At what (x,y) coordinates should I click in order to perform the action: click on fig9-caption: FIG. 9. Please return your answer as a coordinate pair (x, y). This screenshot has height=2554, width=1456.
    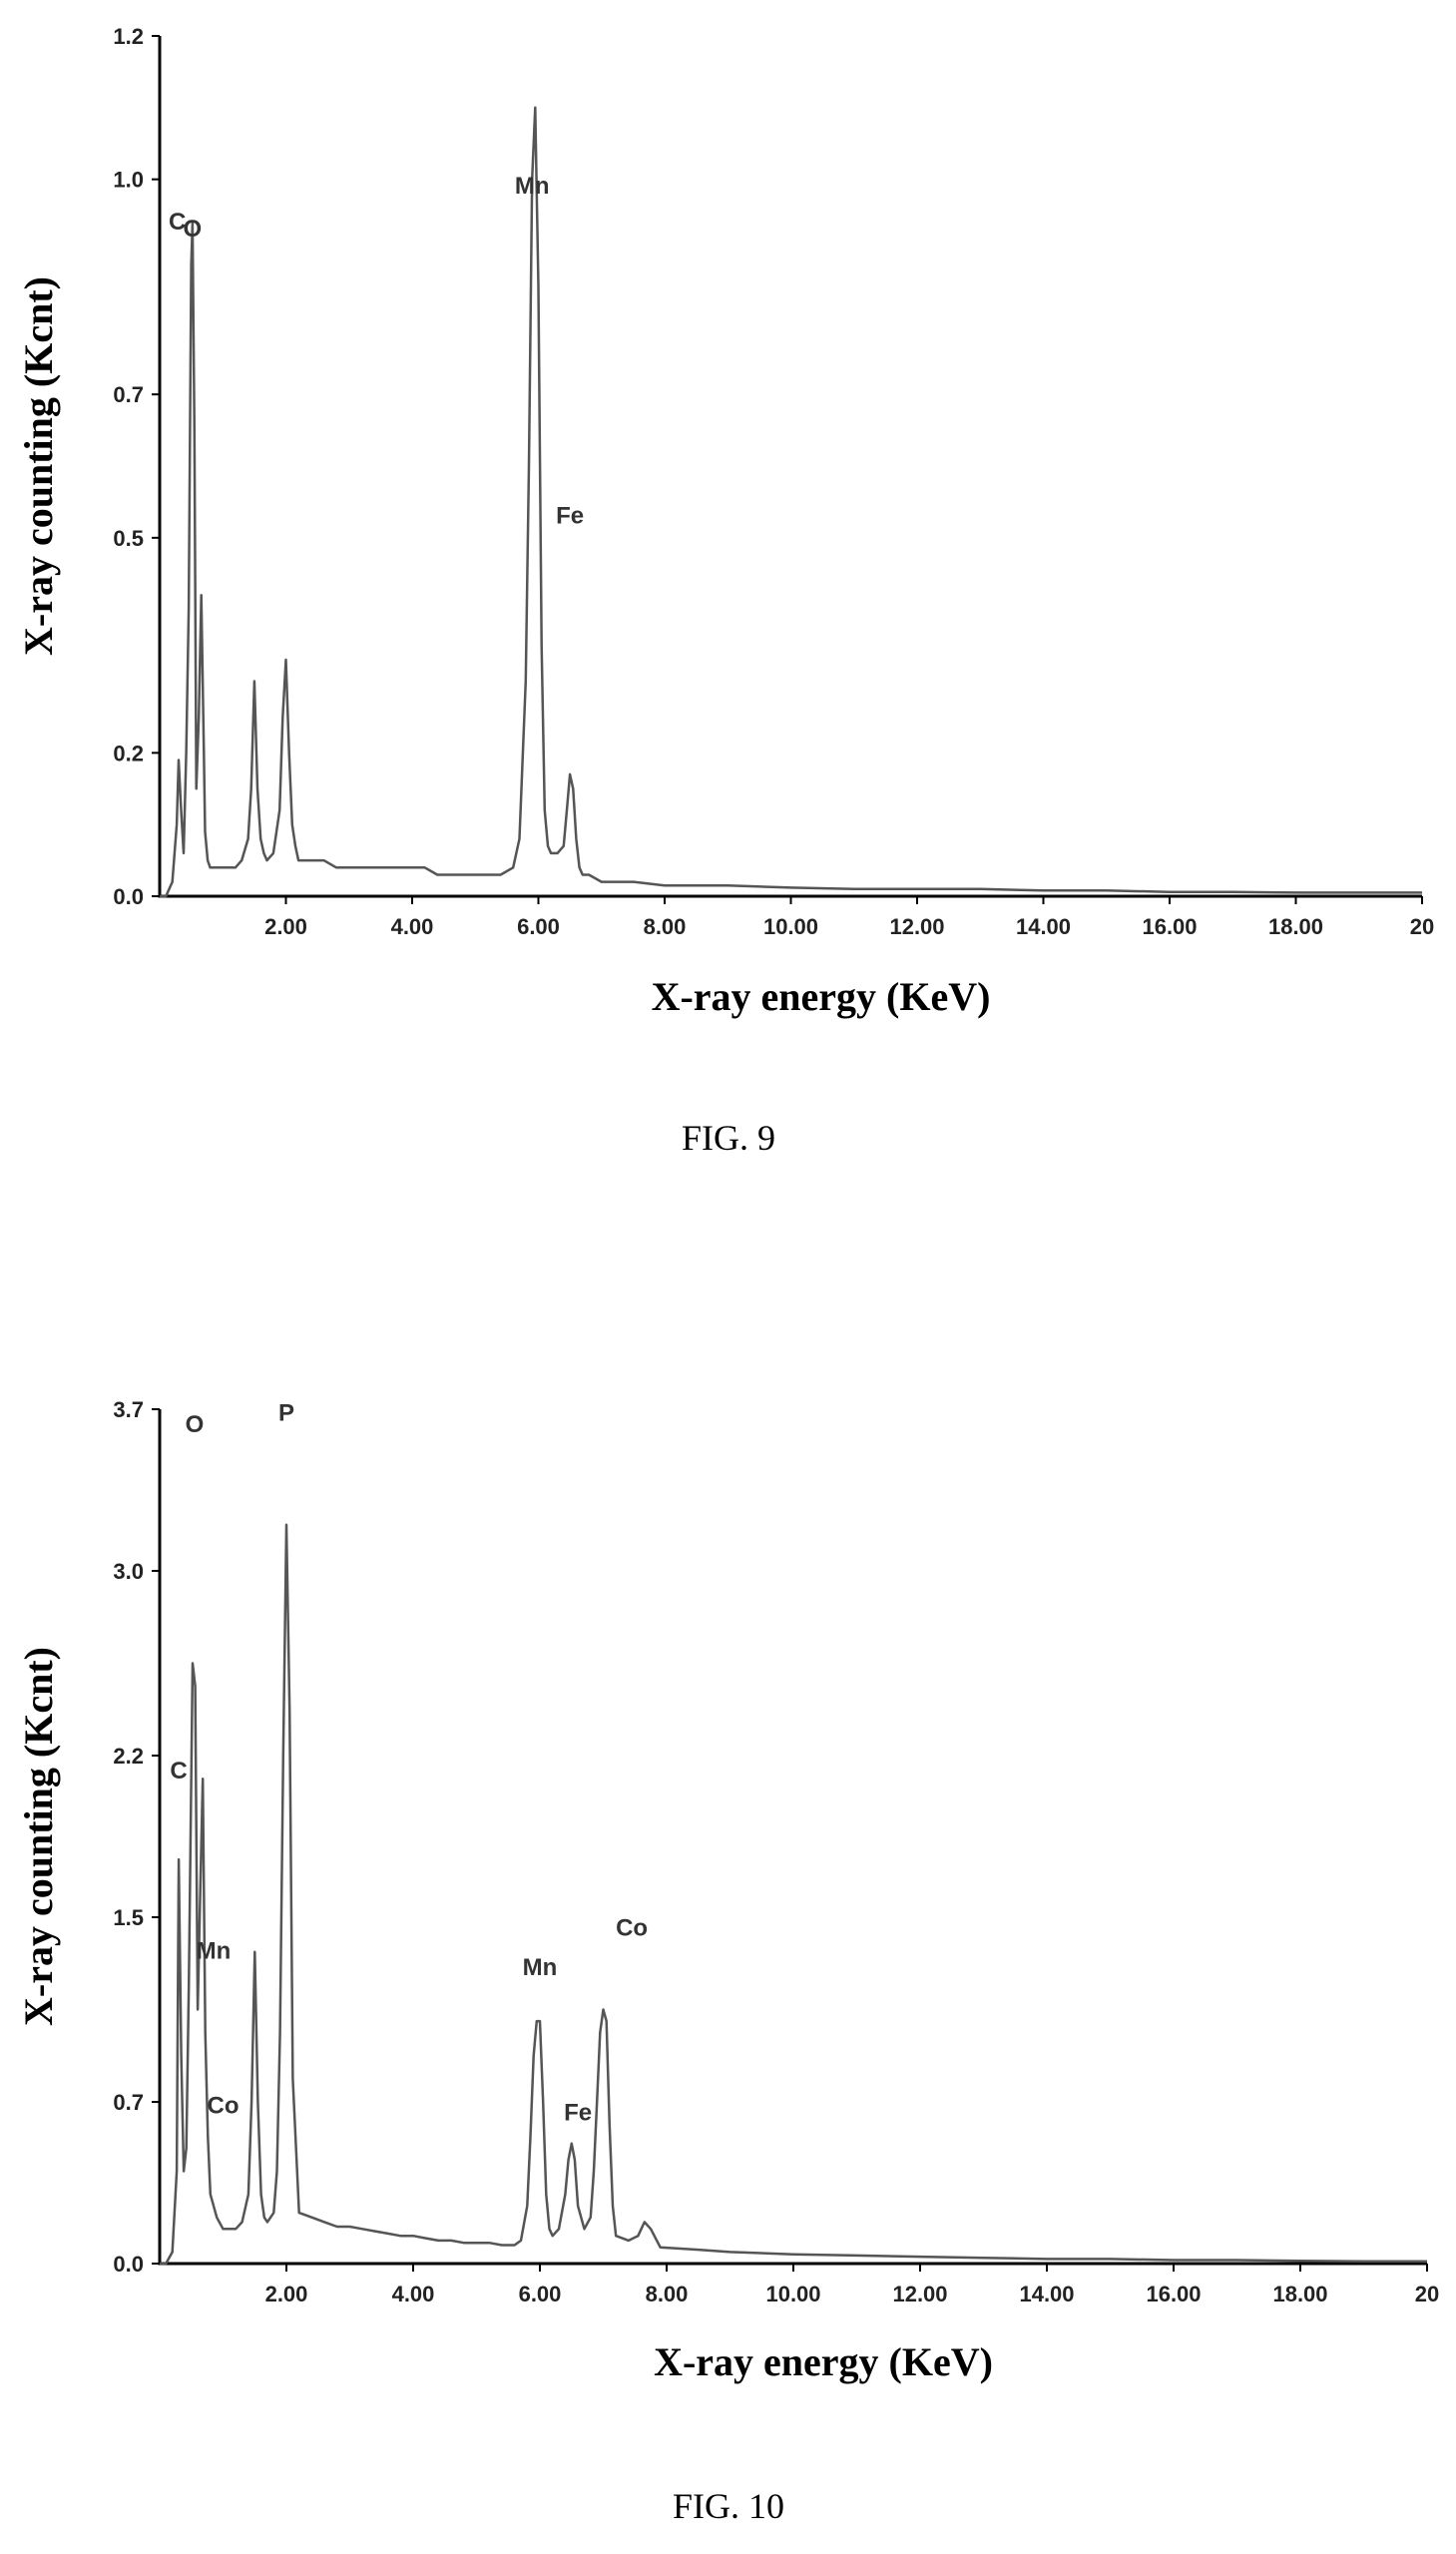
    Looking at the image, I should click on (728, 1138).